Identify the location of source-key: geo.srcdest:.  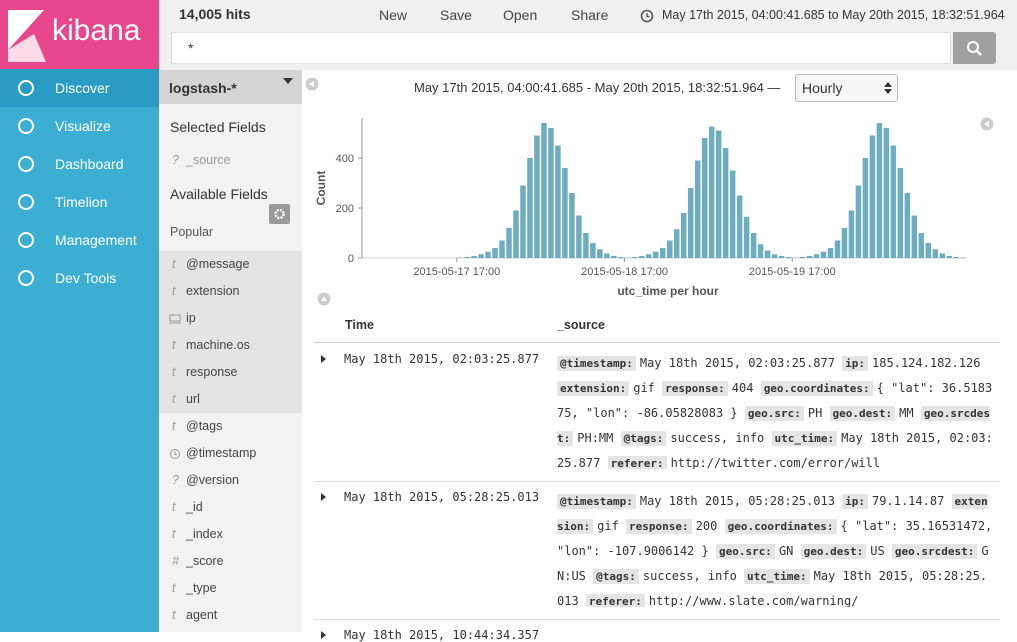
(934, 551).